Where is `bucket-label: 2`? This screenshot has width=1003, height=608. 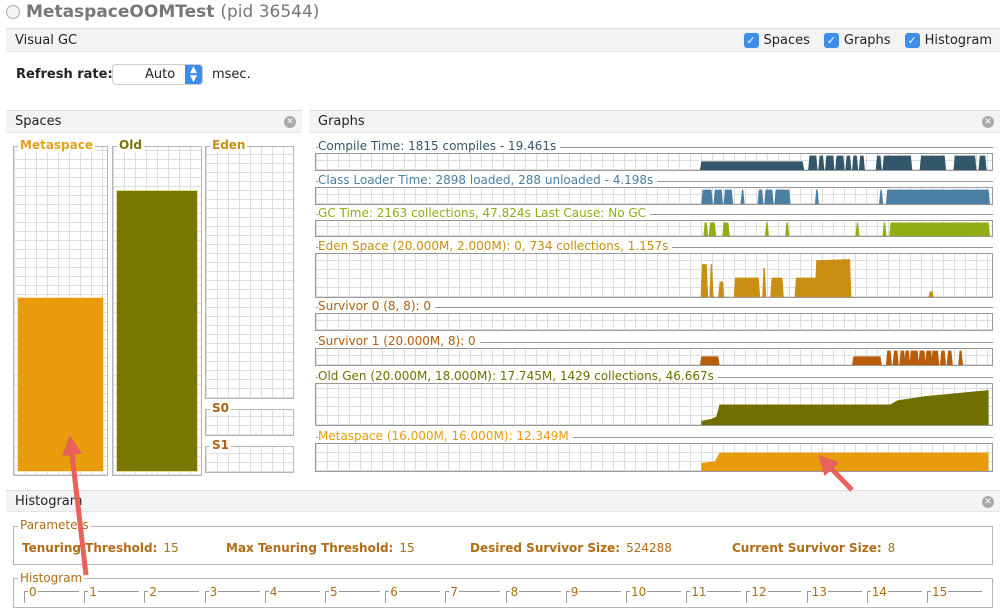 bucket-label: 2 is located at coordinates (153, 592).